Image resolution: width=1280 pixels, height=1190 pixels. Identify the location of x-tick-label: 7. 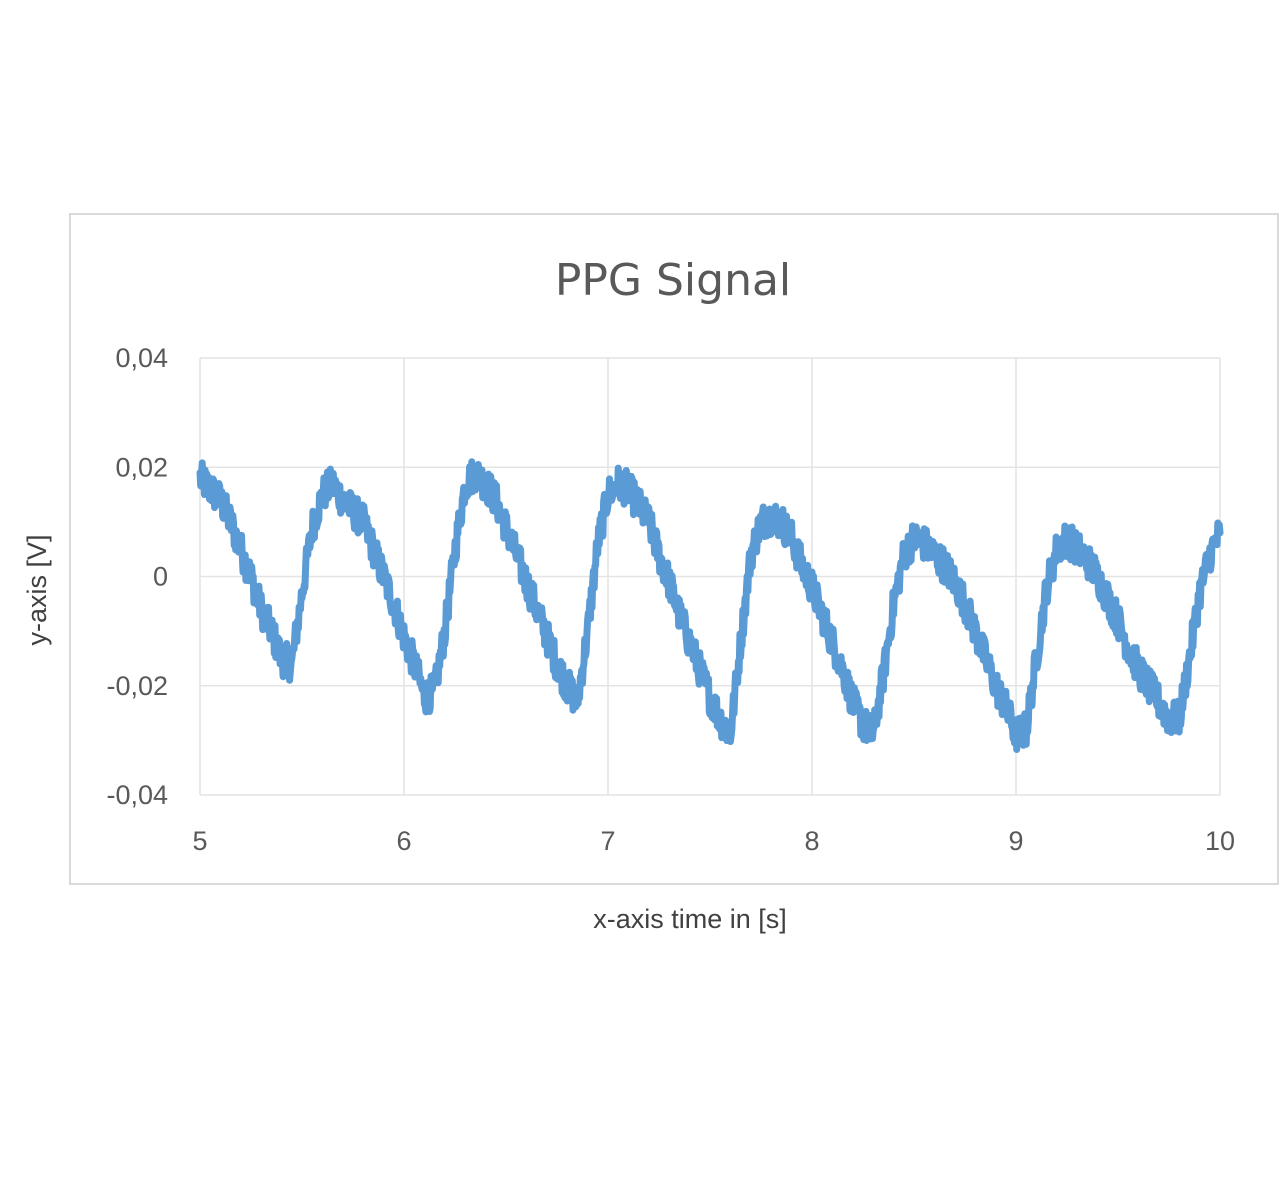
(607, 841).